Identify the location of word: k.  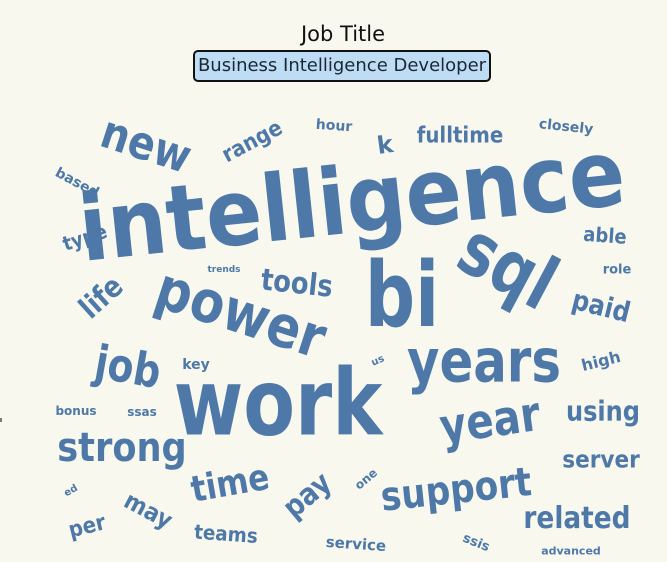
(385, 145).